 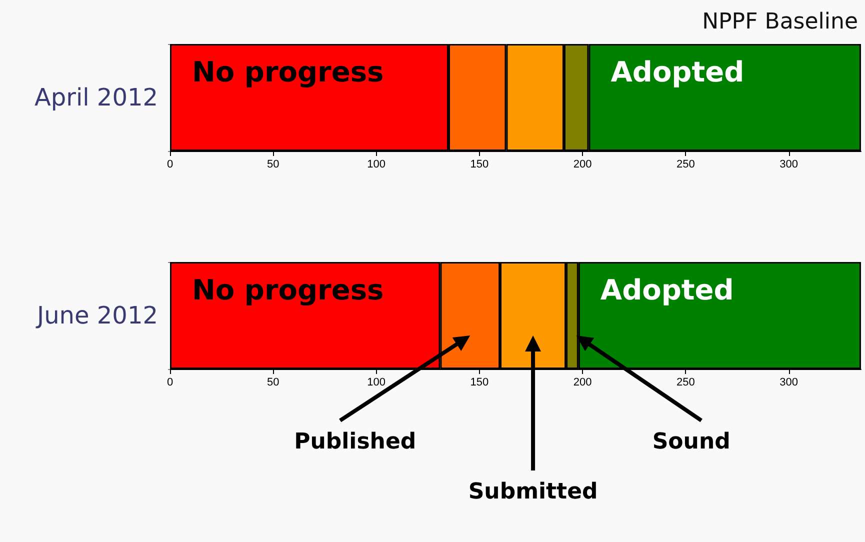 I want to click on y-tick-label: June 2012, so click(x=96, y=316).